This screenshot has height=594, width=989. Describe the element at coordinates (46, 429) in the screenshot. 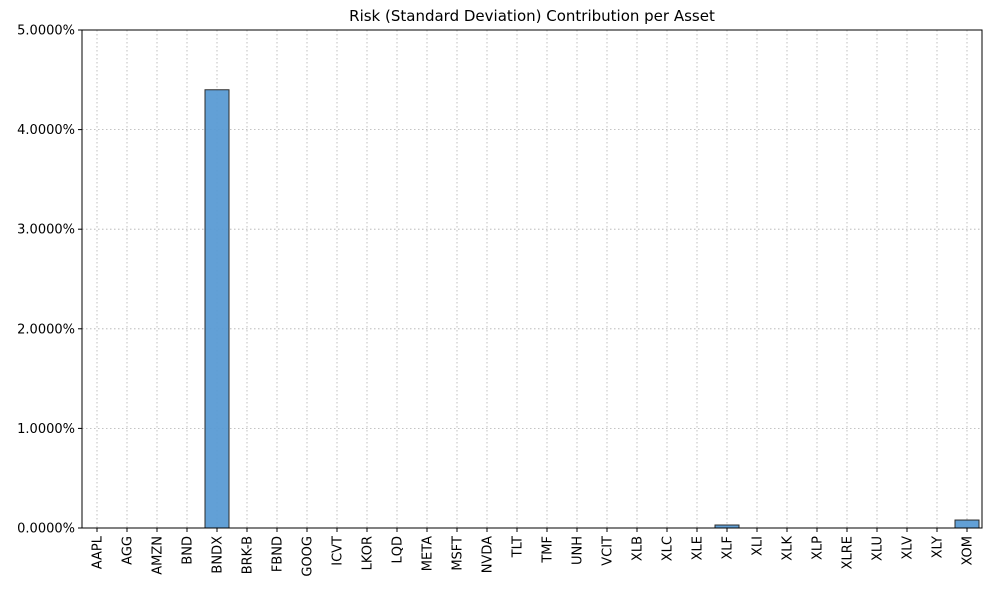

I see `y-tick-label: 1.0000%` at that location.